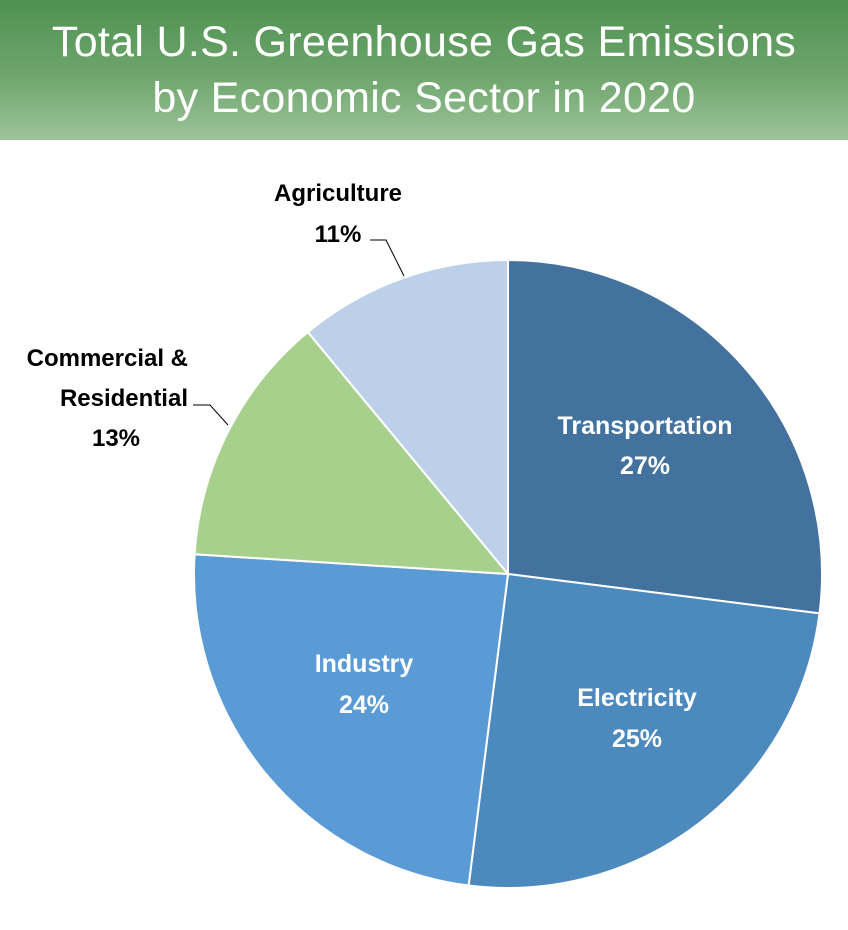 The width and height of the screenshot is (848, 930). What do you see at coordinates (124, 398) in the screenshot?
I see `slice-label-commercial-residential-line-2: Residential` at bounding box center [124, 398].